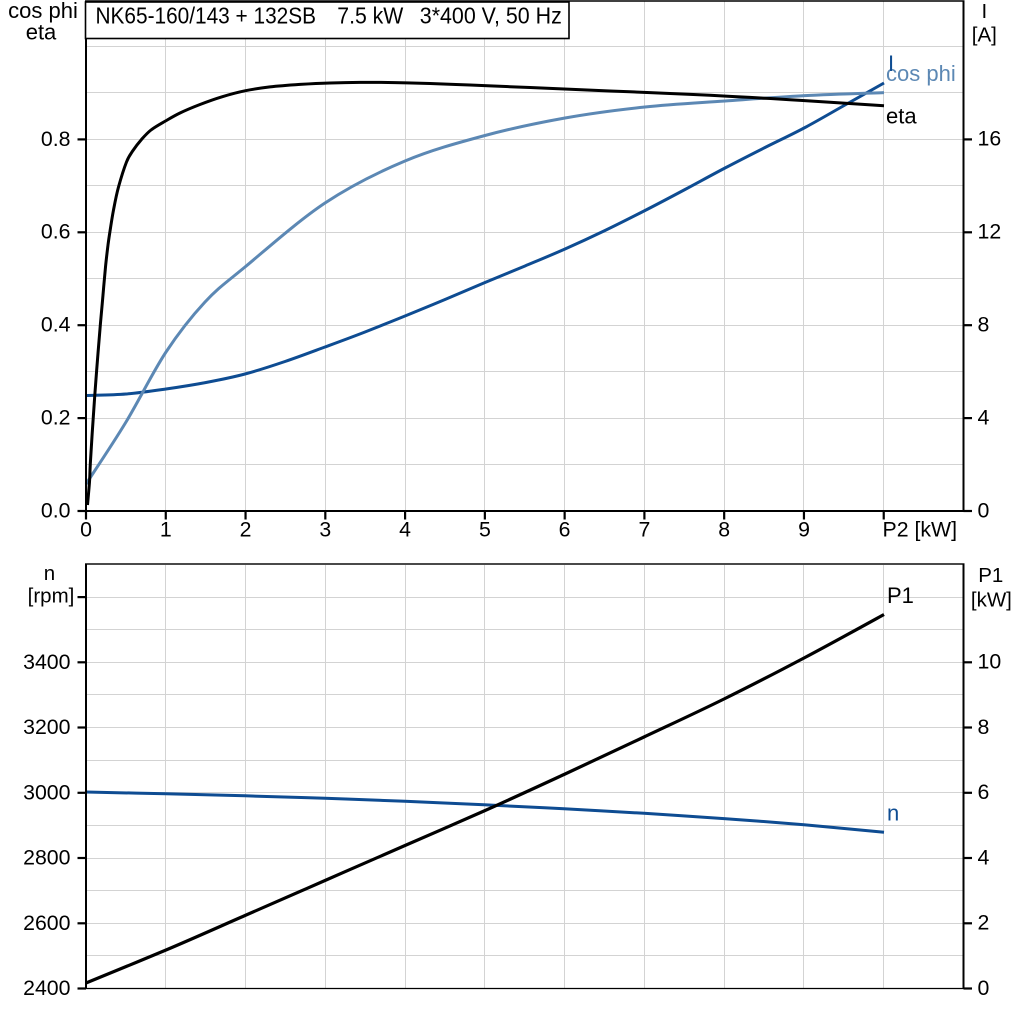 The width and height of the screenshot is (1024, 1024). What do you see at coordinates (56, 139) in the screenshot?
I see `svg-text: 0.8` at bounding box center [56, 139].